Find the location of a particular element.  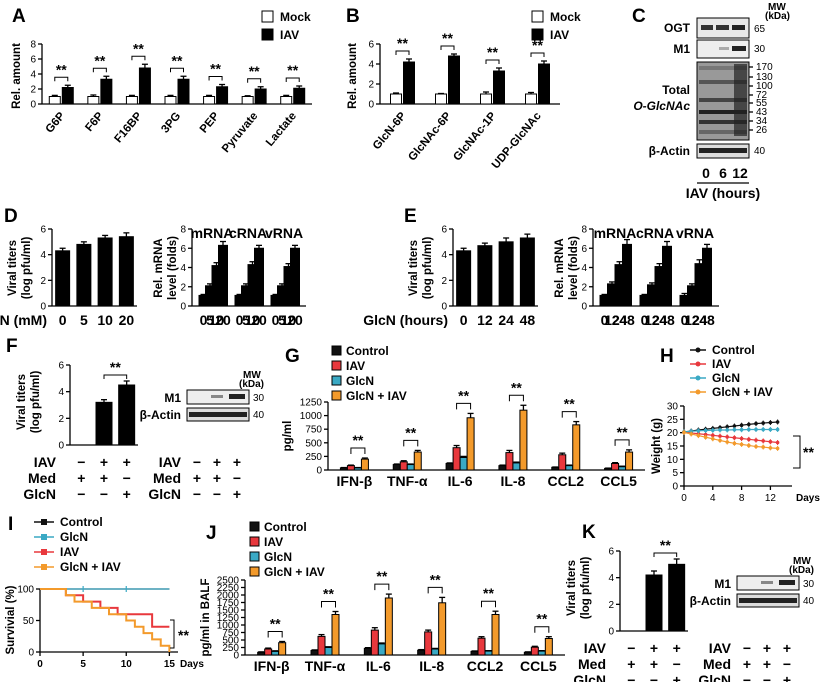

a-ytick-label-1: 2 is located at coordinates (33, 90).